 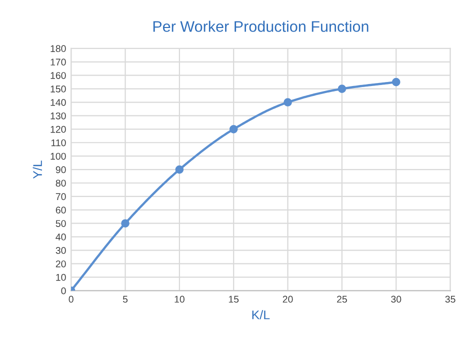 I want to click on y-tick-label: 130, so click(x=58, y=116).